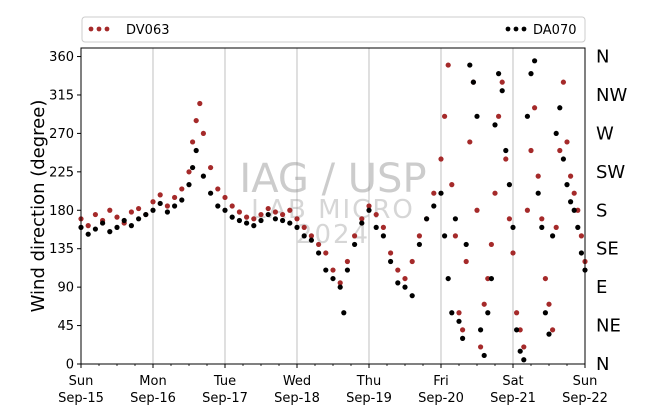 The height and width of the screenshot is (409, 650). I want to click on y-axis-ticks: 0 45 90 135 180 225 270 315 360, so click(65, 211).